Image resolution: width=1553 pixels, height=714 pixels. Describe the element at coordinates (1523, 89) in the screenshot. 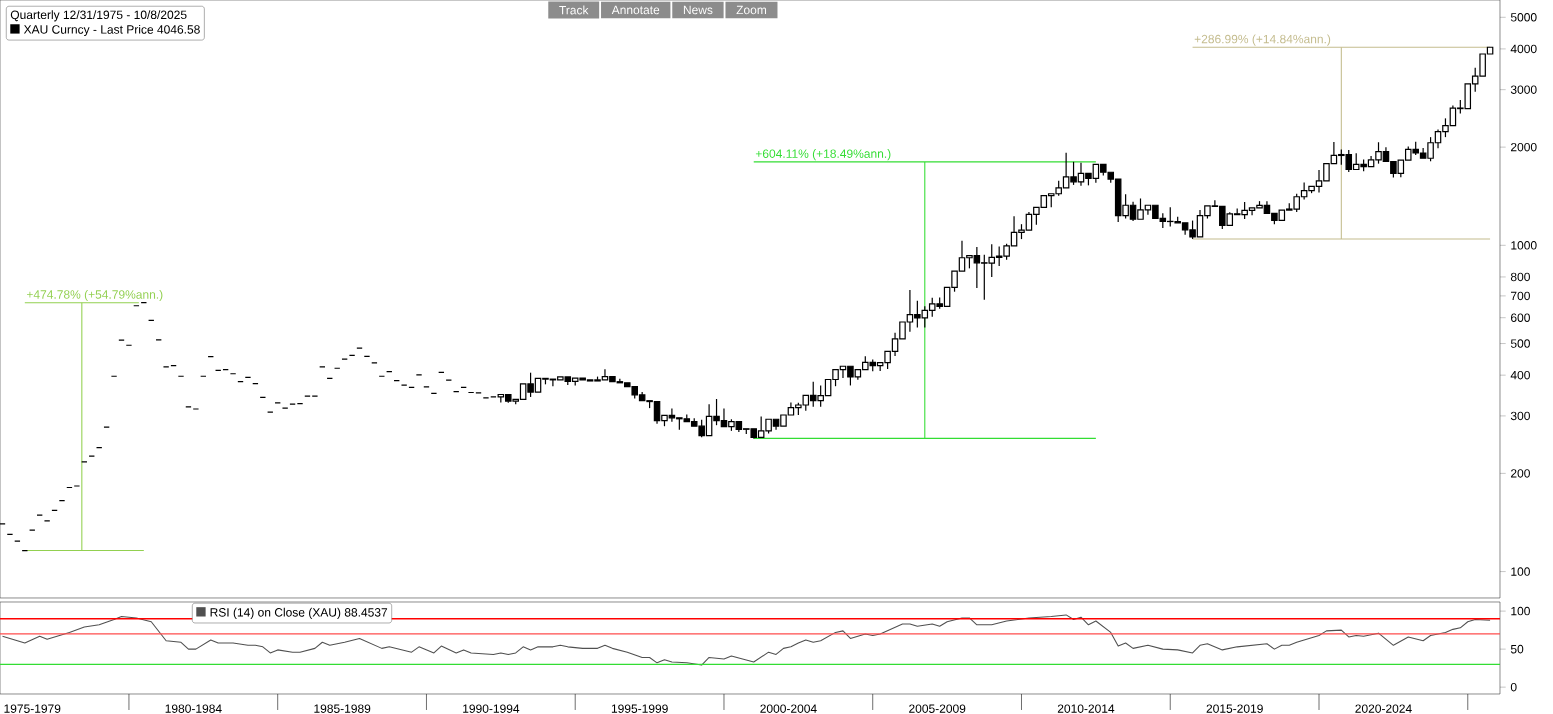

I see `y-tick-label: 3000` at that location.